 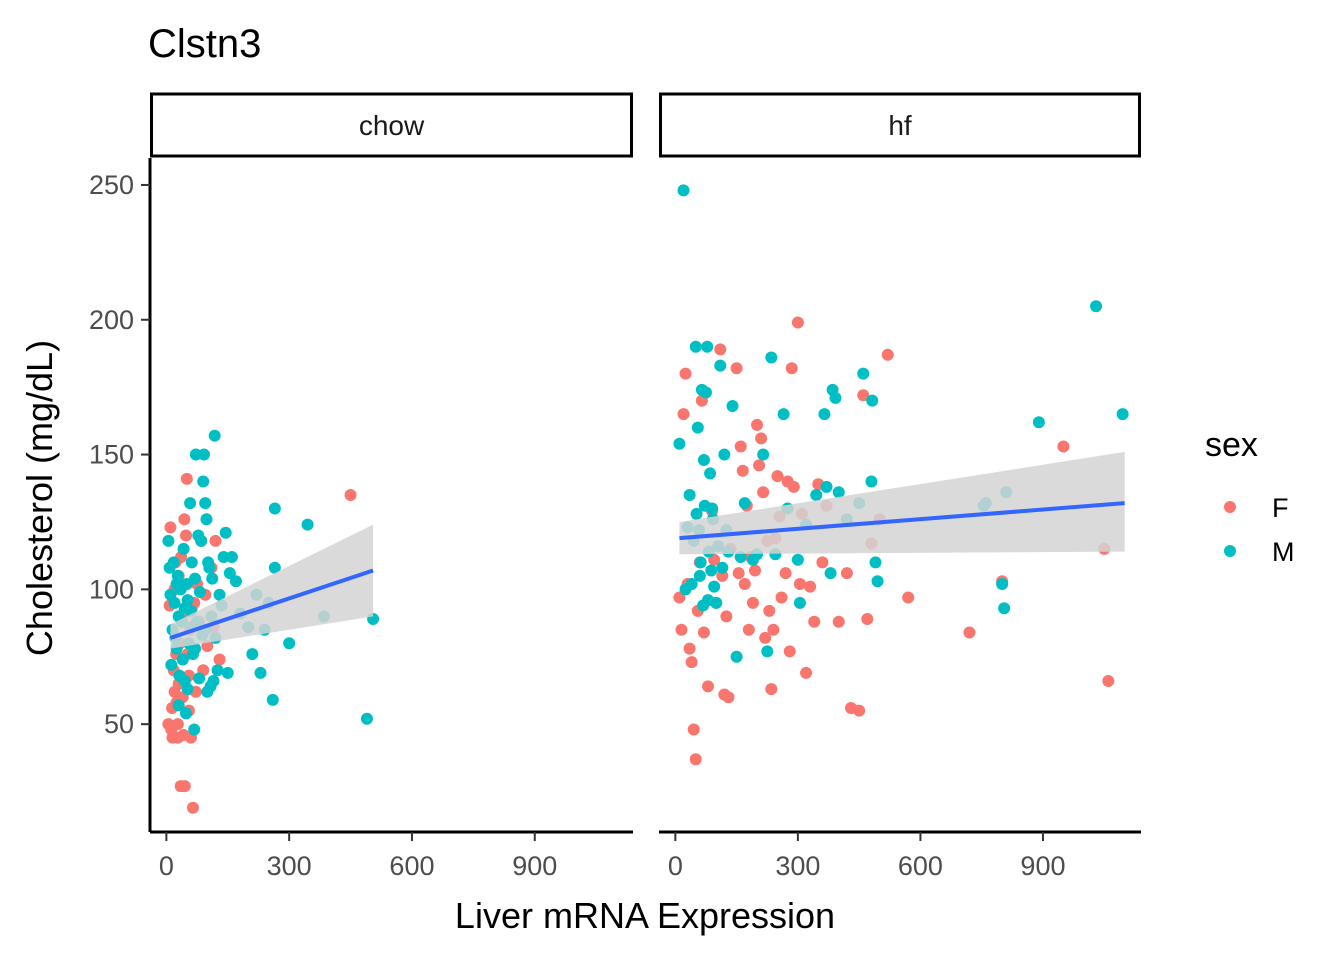 What do you see at coordinates (392, 125) in the screenshot?
I see `strip-label: chow` at bounding box center [392, 125].